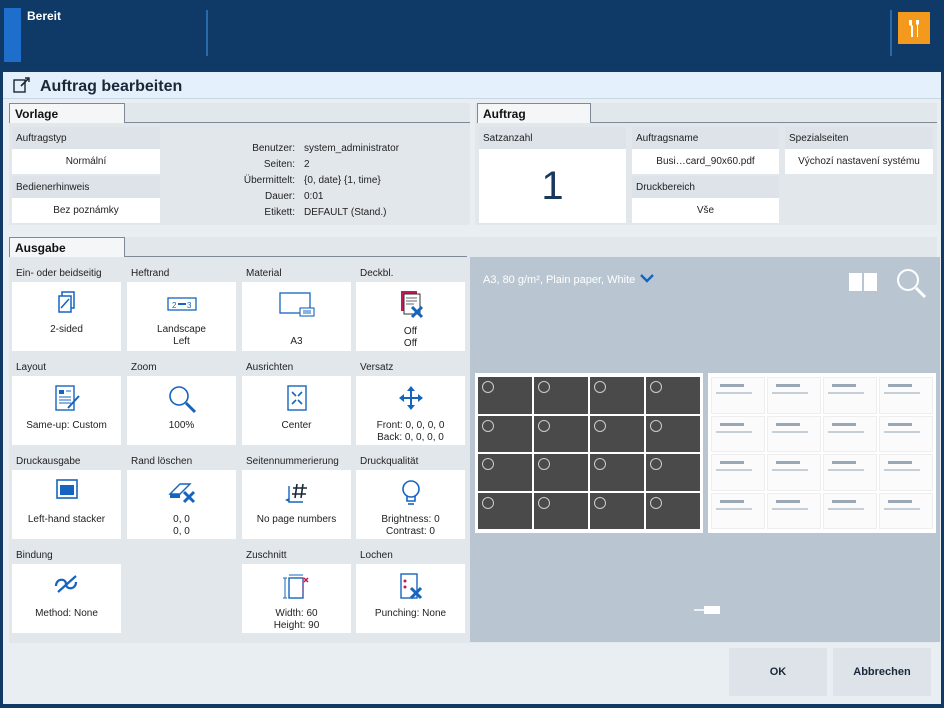 This screenshot has height=708, width=944. I want to click on dialog-titlebar: Auftrag bearbeiten, so click(472, 85).